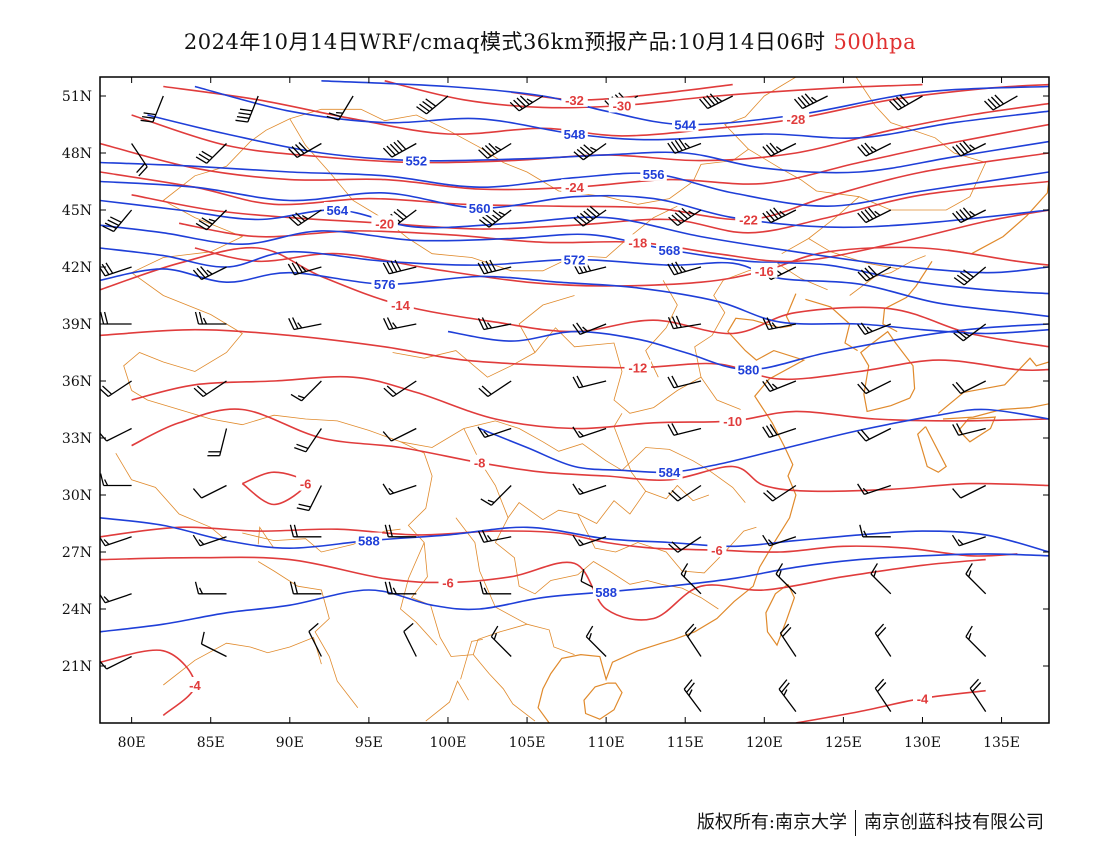 Image resolution: width=1100 pixels, height=850 pixels. What do you see at coordinates (416, 161) in the screenshot?
I see `contour-label: 552` at bounding box center [416, 161].